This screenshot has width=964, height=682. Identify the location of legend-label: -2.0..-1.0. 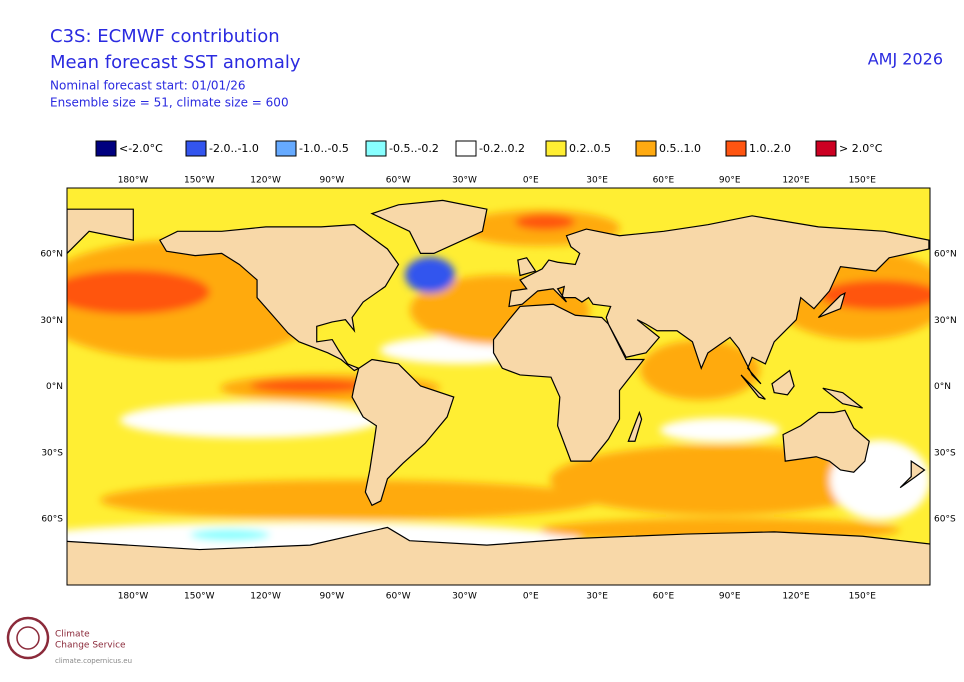
(234, 148).